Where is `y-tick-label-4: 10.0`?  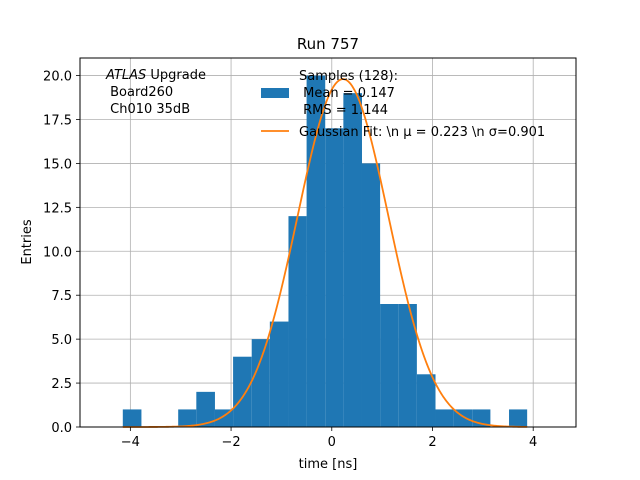
y-tick-label-4: 10.0 is located at coordinates (57, 252).